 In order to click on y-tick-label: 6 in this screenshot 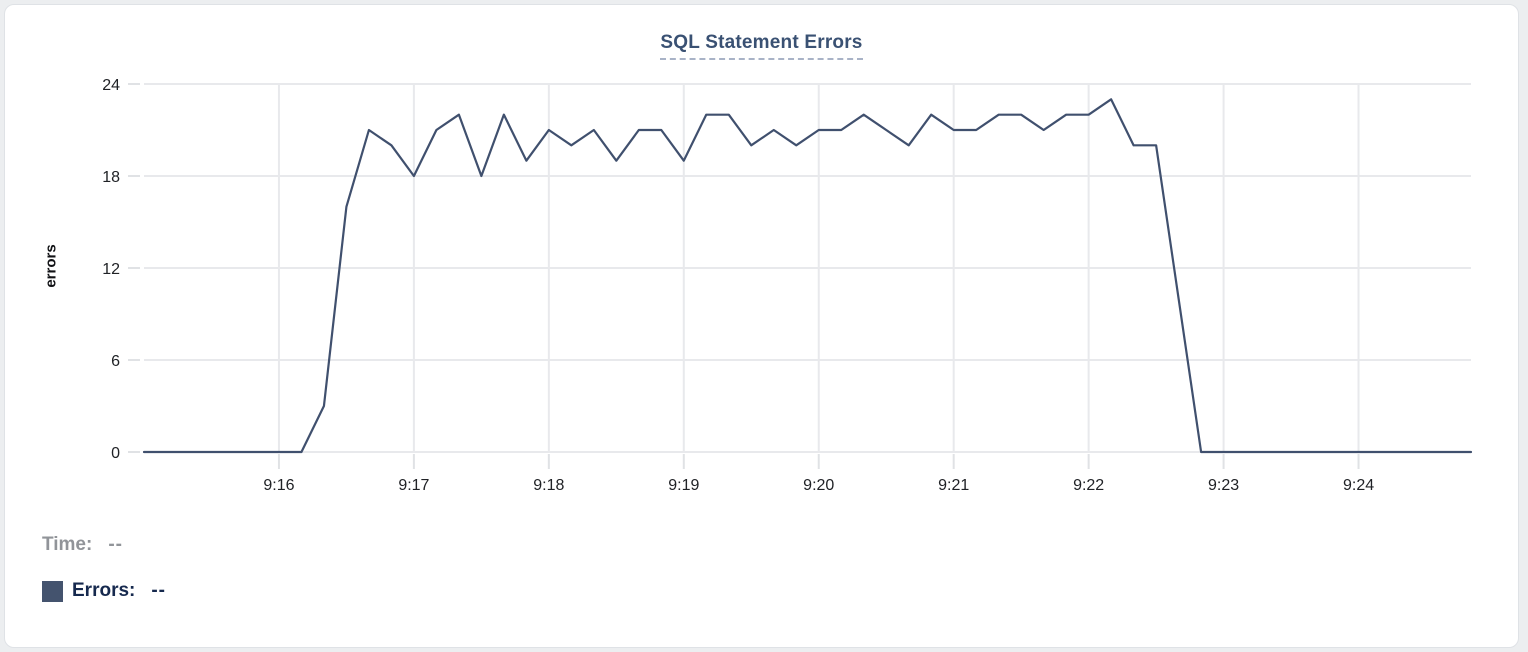, I will do `click(115, 361)`.